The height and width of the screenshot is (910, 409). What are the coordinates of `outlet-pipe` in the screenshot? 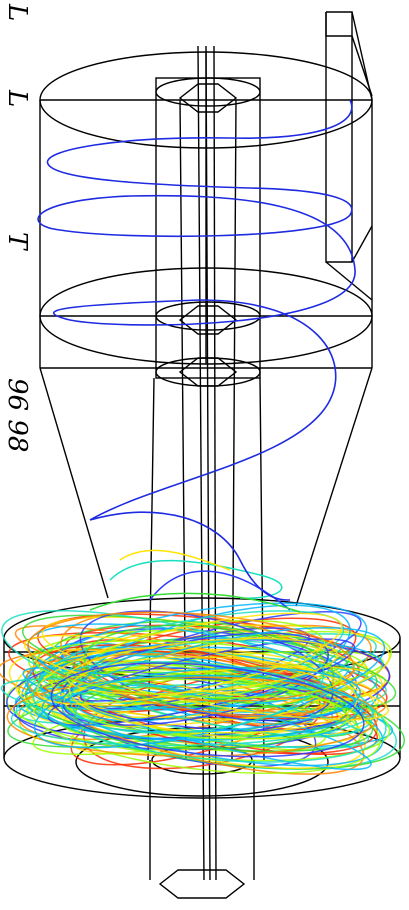 It's located at (202, 829).